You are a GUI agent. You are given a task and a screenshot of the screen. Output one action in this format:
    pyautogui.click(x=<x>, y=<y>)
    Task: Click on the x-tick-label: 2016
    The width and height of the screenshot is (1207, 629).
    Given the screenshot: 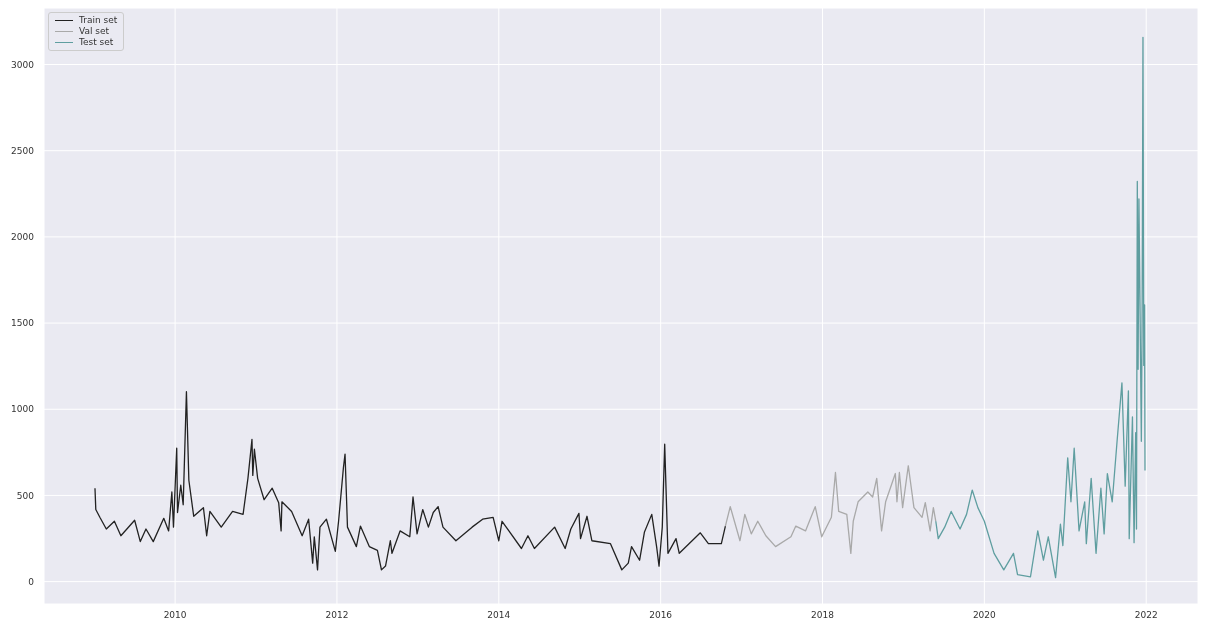 What is the action you would take?
    pyautogui.click(x=661, y=615)
    